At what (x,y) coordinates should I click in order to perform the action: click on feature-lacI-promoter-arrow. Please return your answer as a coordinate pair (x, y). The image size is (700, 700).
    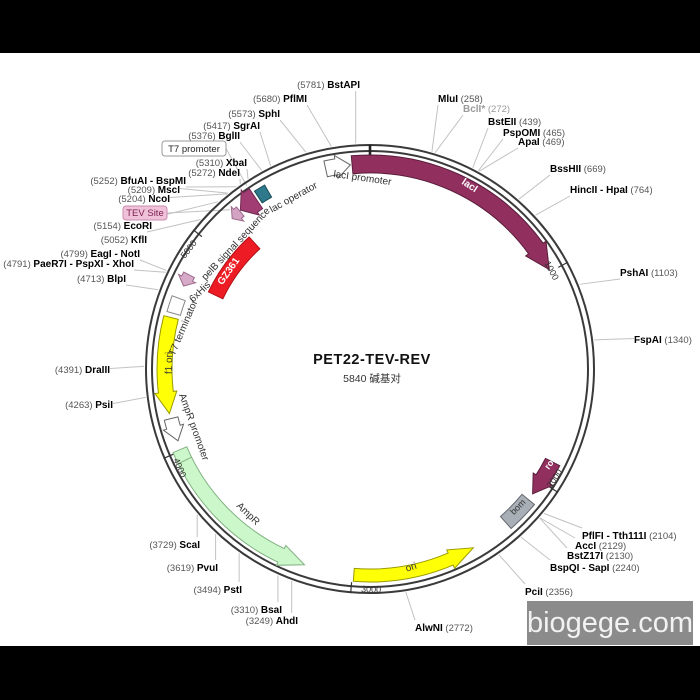
    Looking at the image, I should click on (337, 167).